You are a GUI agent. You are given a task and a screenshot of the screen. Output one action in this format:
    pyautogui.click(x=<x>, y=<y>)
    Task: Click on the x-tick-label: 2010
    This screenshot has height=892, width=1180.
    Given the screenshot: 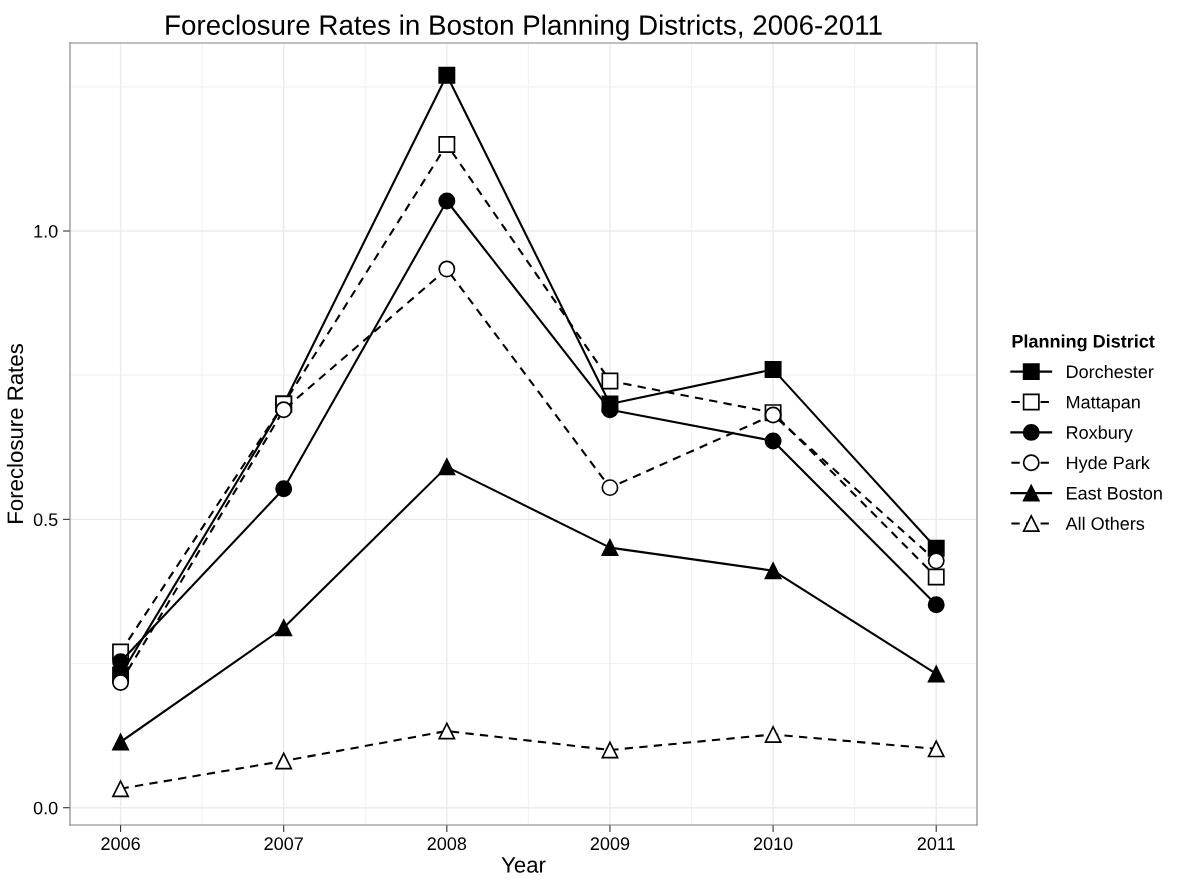 What is the action you would take?
    pyautogui.click(x=773, y=844)
    